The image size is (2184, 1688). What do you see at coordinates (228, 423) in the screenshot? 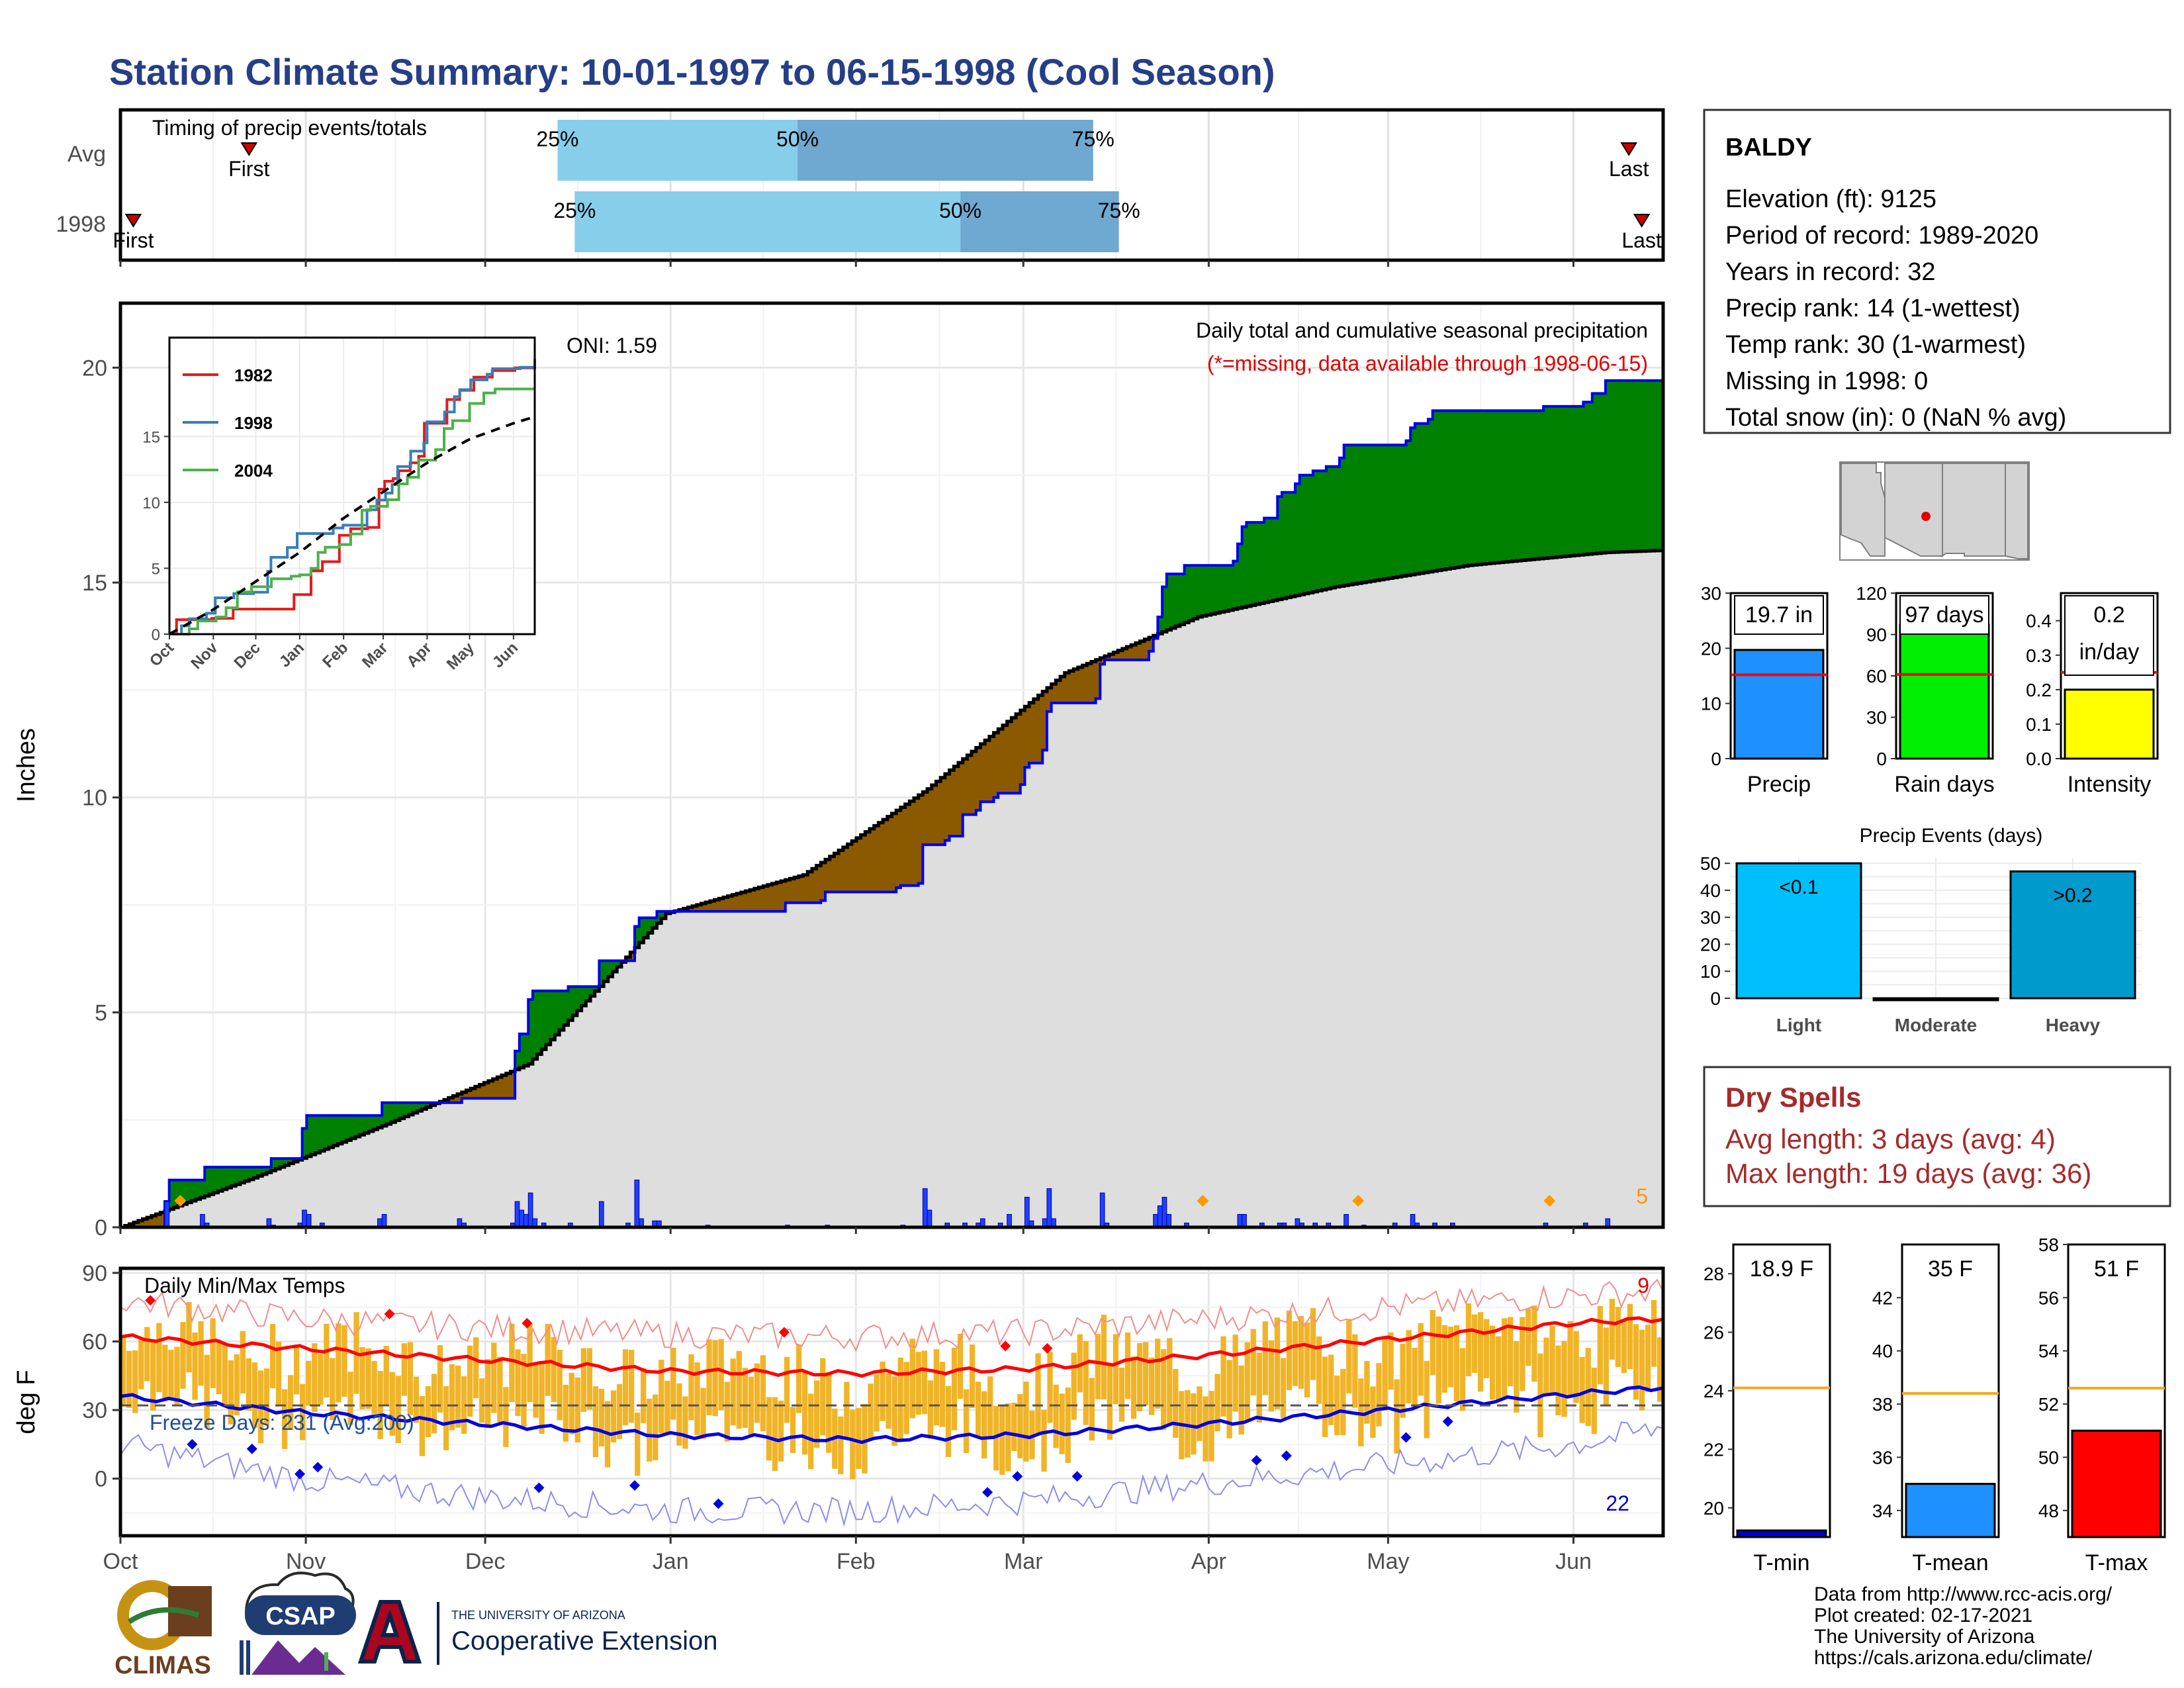
I see `inset-legend: 1982 1998 2004` at bounding box center [228, 423].